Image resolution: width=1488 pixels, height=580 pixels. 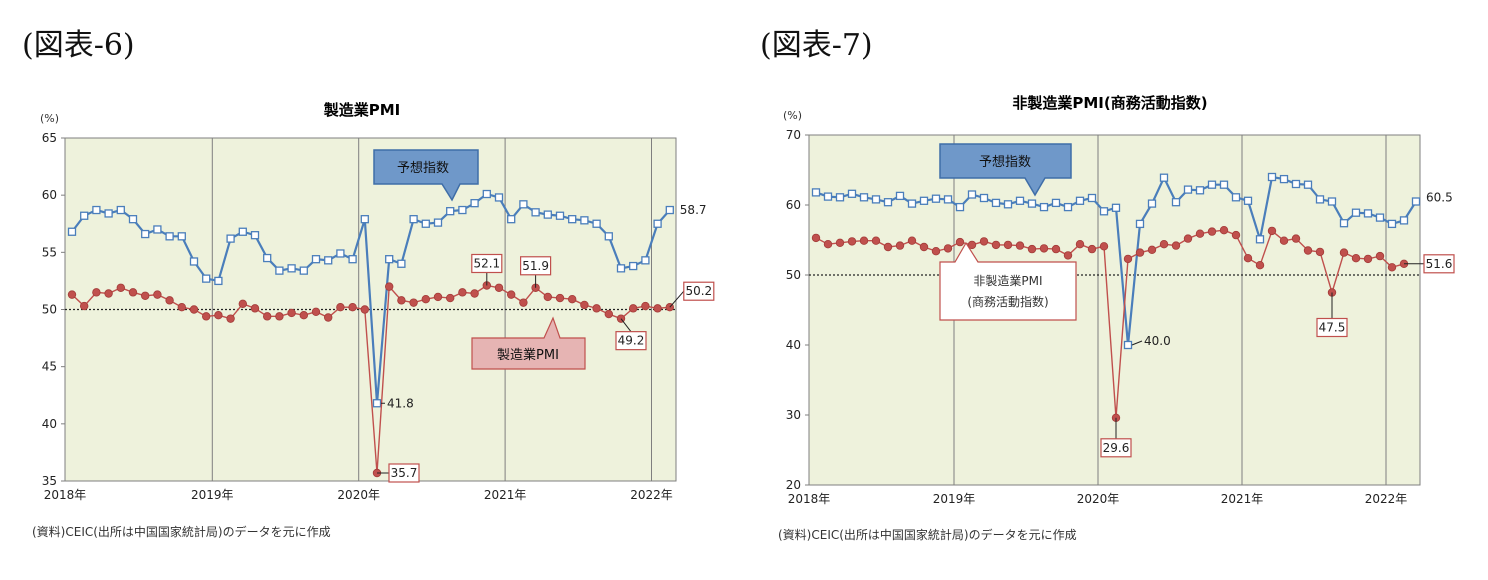 What do you see at coordinates (1098, 499) in the screenshot?
I see `chart2-x-tick-label: 2020年` at bounding box center [1098, 499].